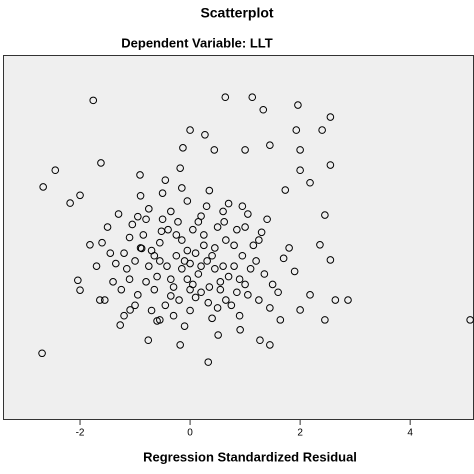  Describe the element at coordinates (190, 433) in the screenshot. I see `x-tick-label: 0` at that location.